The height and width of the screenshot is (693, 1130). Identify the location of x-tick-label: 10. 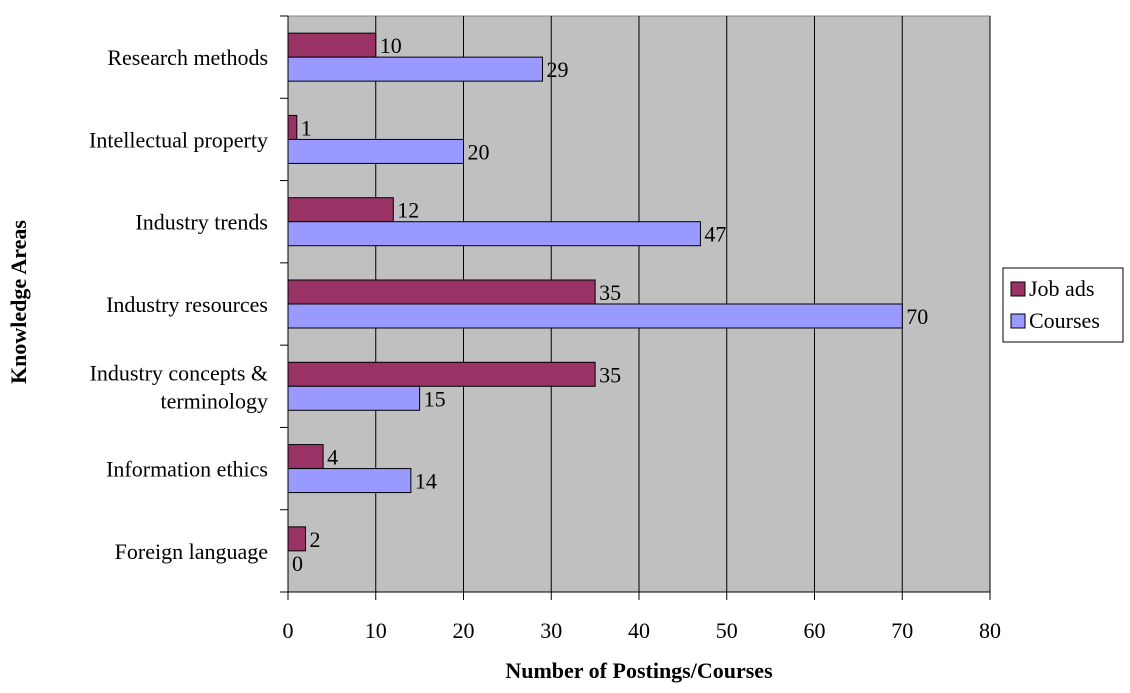
(376, 630).